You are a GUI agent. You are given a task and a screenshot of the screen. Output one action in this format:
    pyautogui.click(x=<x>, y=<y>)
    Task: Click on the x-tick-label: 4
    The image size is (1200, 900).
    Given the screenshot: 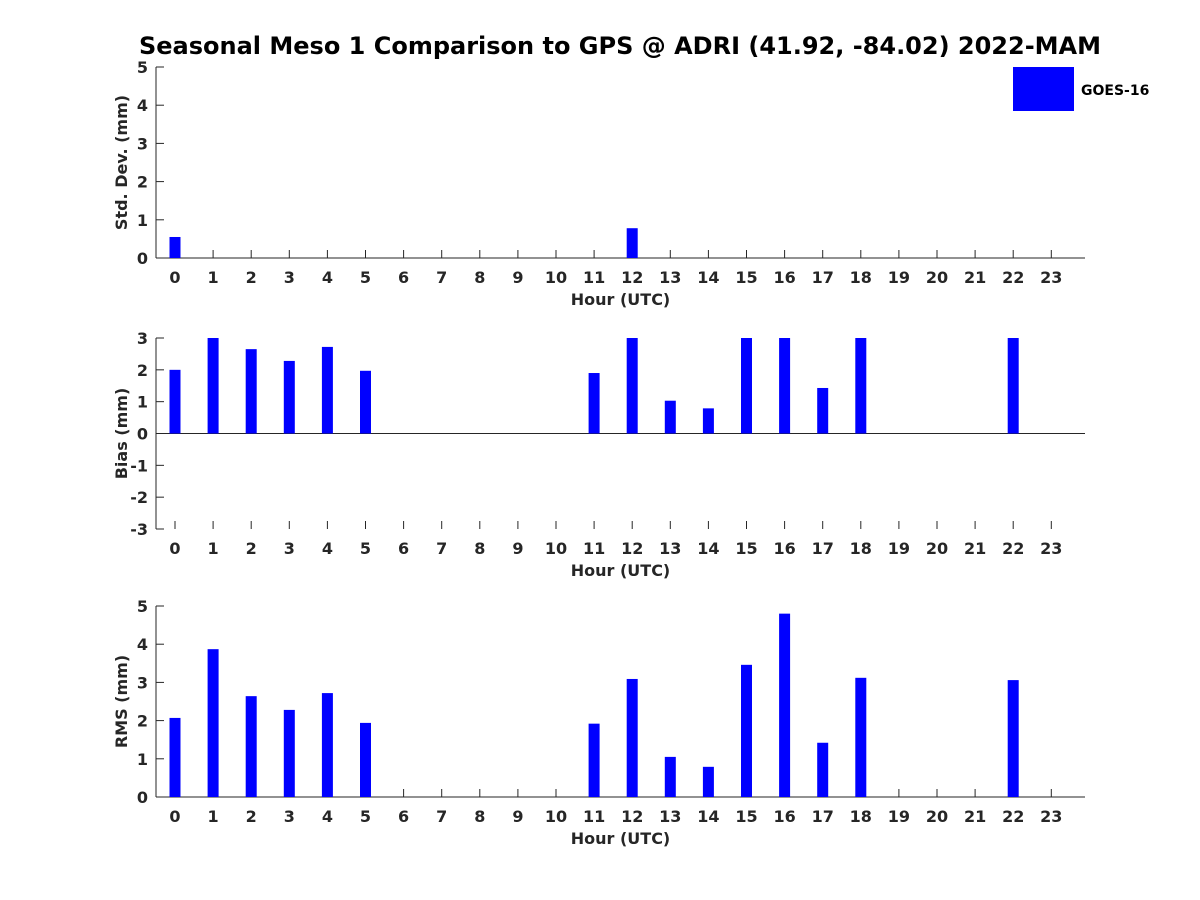 What is the action you would take?
    pyautogui.click(x=327, y=548)
    